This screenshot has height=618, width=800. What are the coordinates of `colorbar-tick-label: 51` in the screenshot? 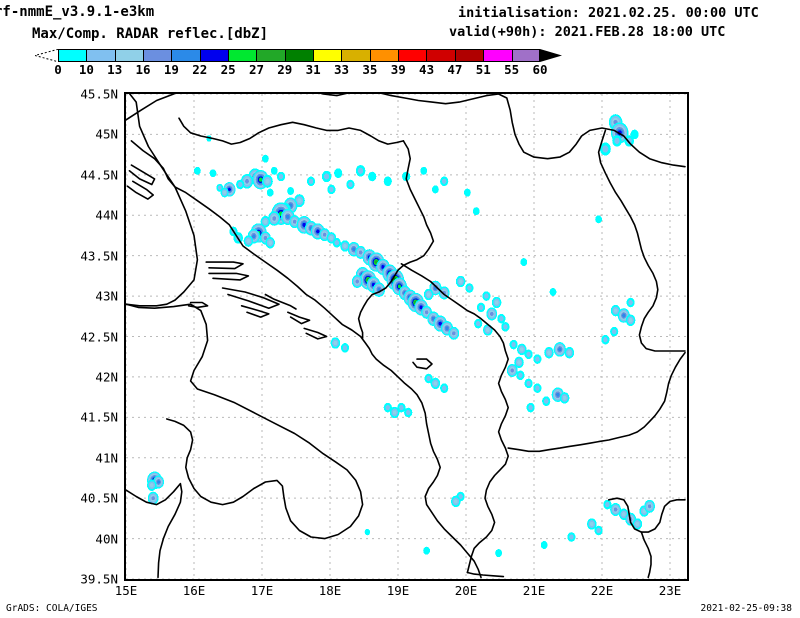 It's located at (483, 69).